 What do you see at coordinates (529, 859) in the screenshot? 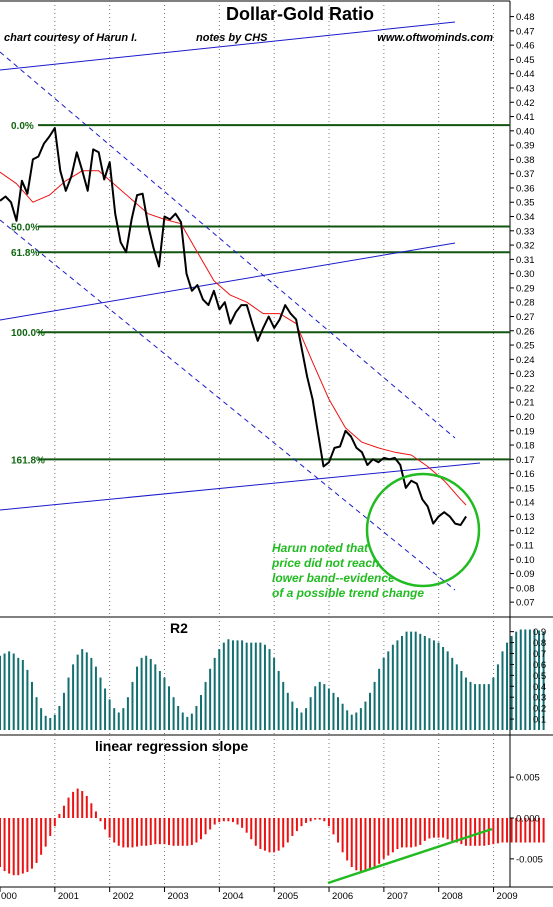
I see `slope-tick-label: -0.005` at bounding box center [529, 859].